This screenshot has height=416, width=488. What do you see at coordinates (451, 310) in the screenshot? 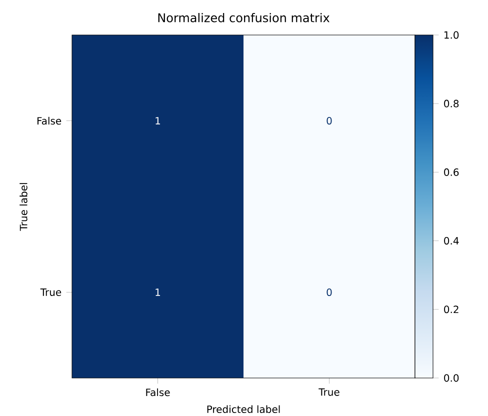
I see `color-bar-label: 0.2` at bounding box center [451, 310].